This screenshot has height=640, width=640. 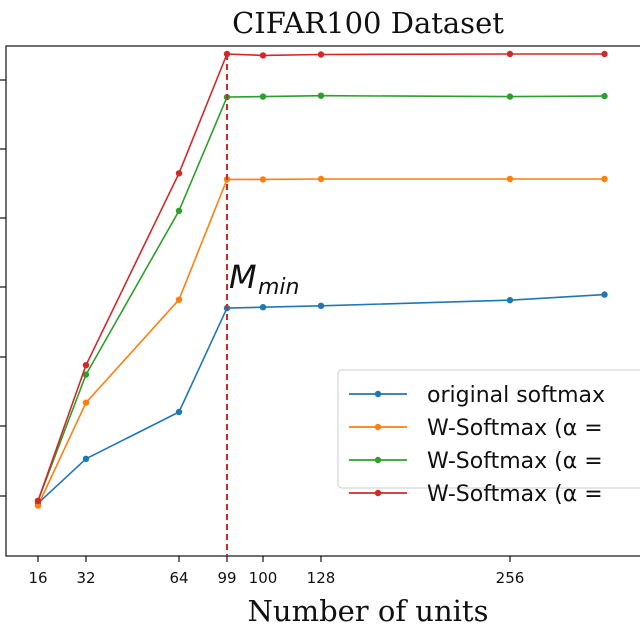 What do you see at coordinates (321, 578) in the screenshot?
I see `x-tick-label-5: 128` at bounding box center [321, 578].